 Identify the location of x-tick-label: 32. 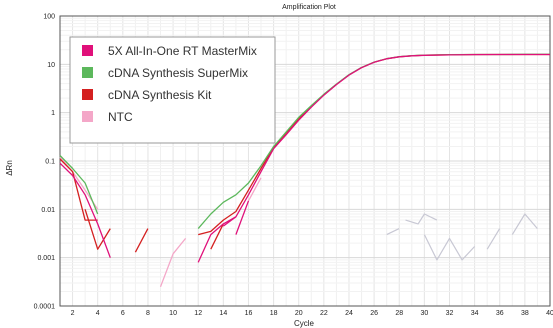
(450, 313).